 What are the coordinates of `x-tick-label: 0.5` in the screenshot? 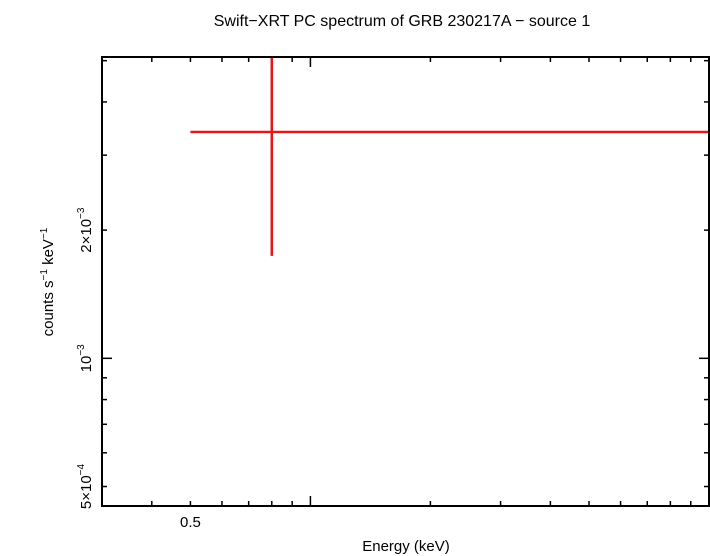 It's located at (190, 522).